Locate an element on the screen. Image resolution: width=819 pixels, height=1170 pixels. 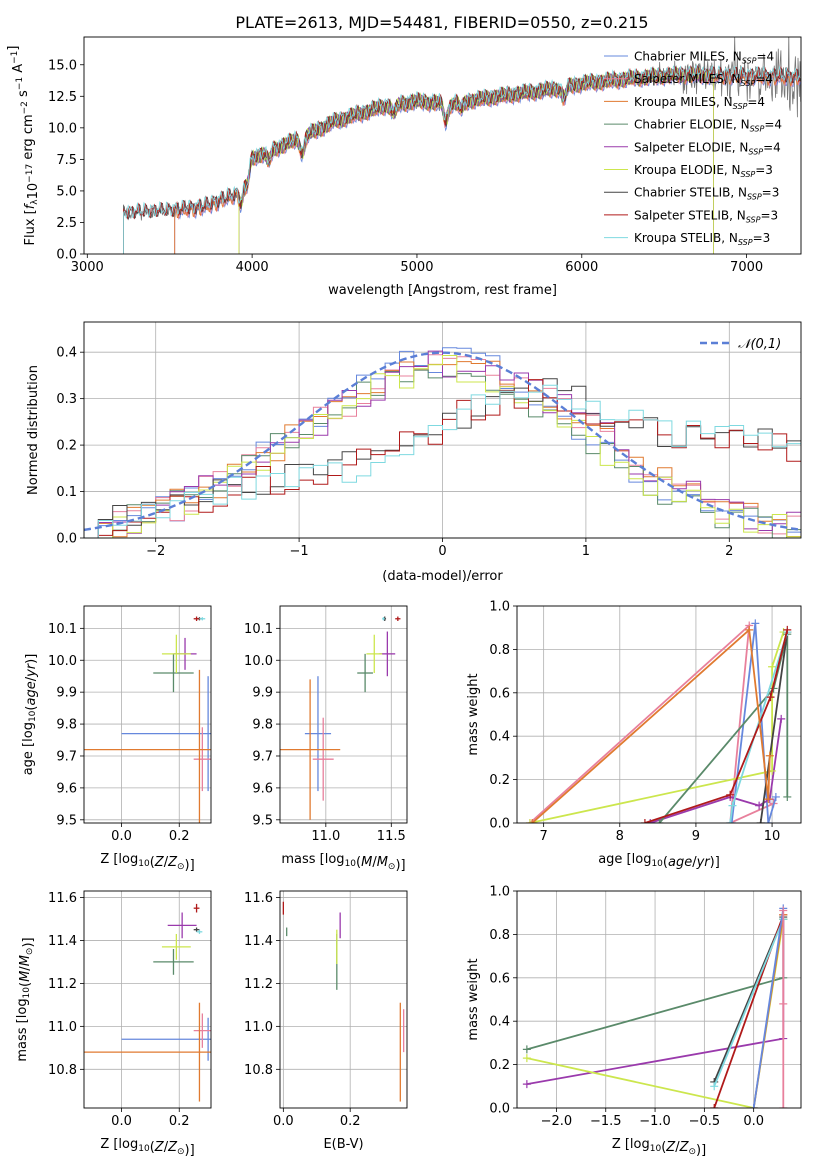
y-tick-label: 0.6 is located at coordinates (499, 978).